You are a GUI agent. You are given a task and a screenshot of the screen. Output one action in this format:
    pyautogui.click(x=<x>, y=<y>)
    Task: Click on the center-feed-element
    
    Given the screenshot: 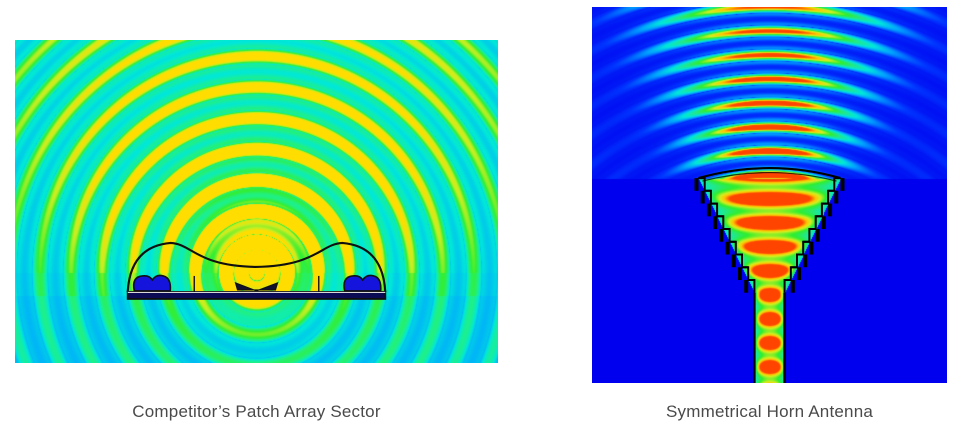 What is the action you would take?
    pyautogui.click(x=256, y=287)
    